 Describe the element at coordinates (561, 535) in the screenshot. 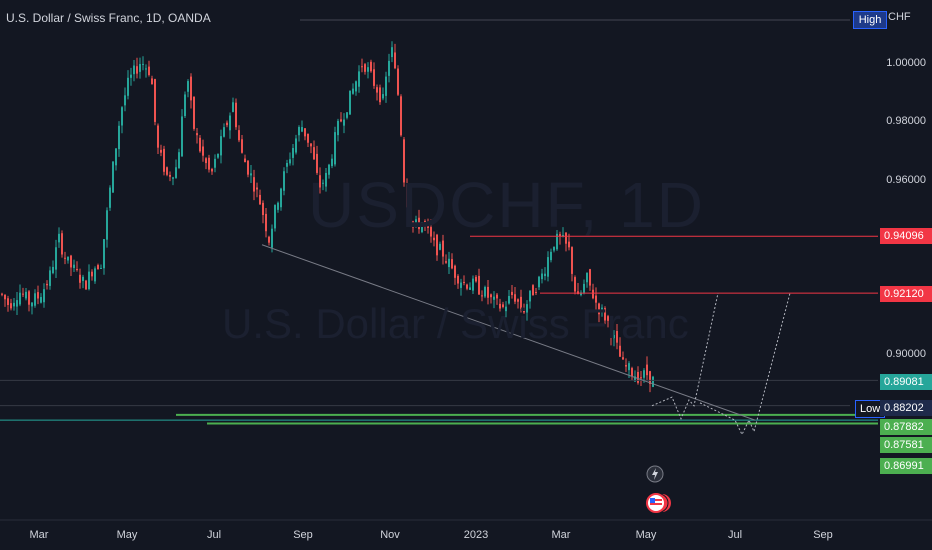

I see `x-tick-mar-2023: Mar` at that location.